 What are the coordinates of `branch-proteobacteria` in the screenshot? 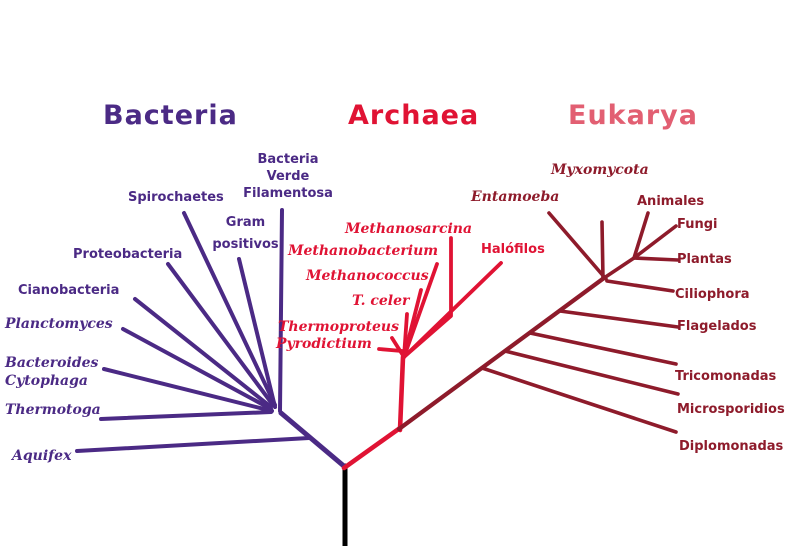 It's located at (220, 334).